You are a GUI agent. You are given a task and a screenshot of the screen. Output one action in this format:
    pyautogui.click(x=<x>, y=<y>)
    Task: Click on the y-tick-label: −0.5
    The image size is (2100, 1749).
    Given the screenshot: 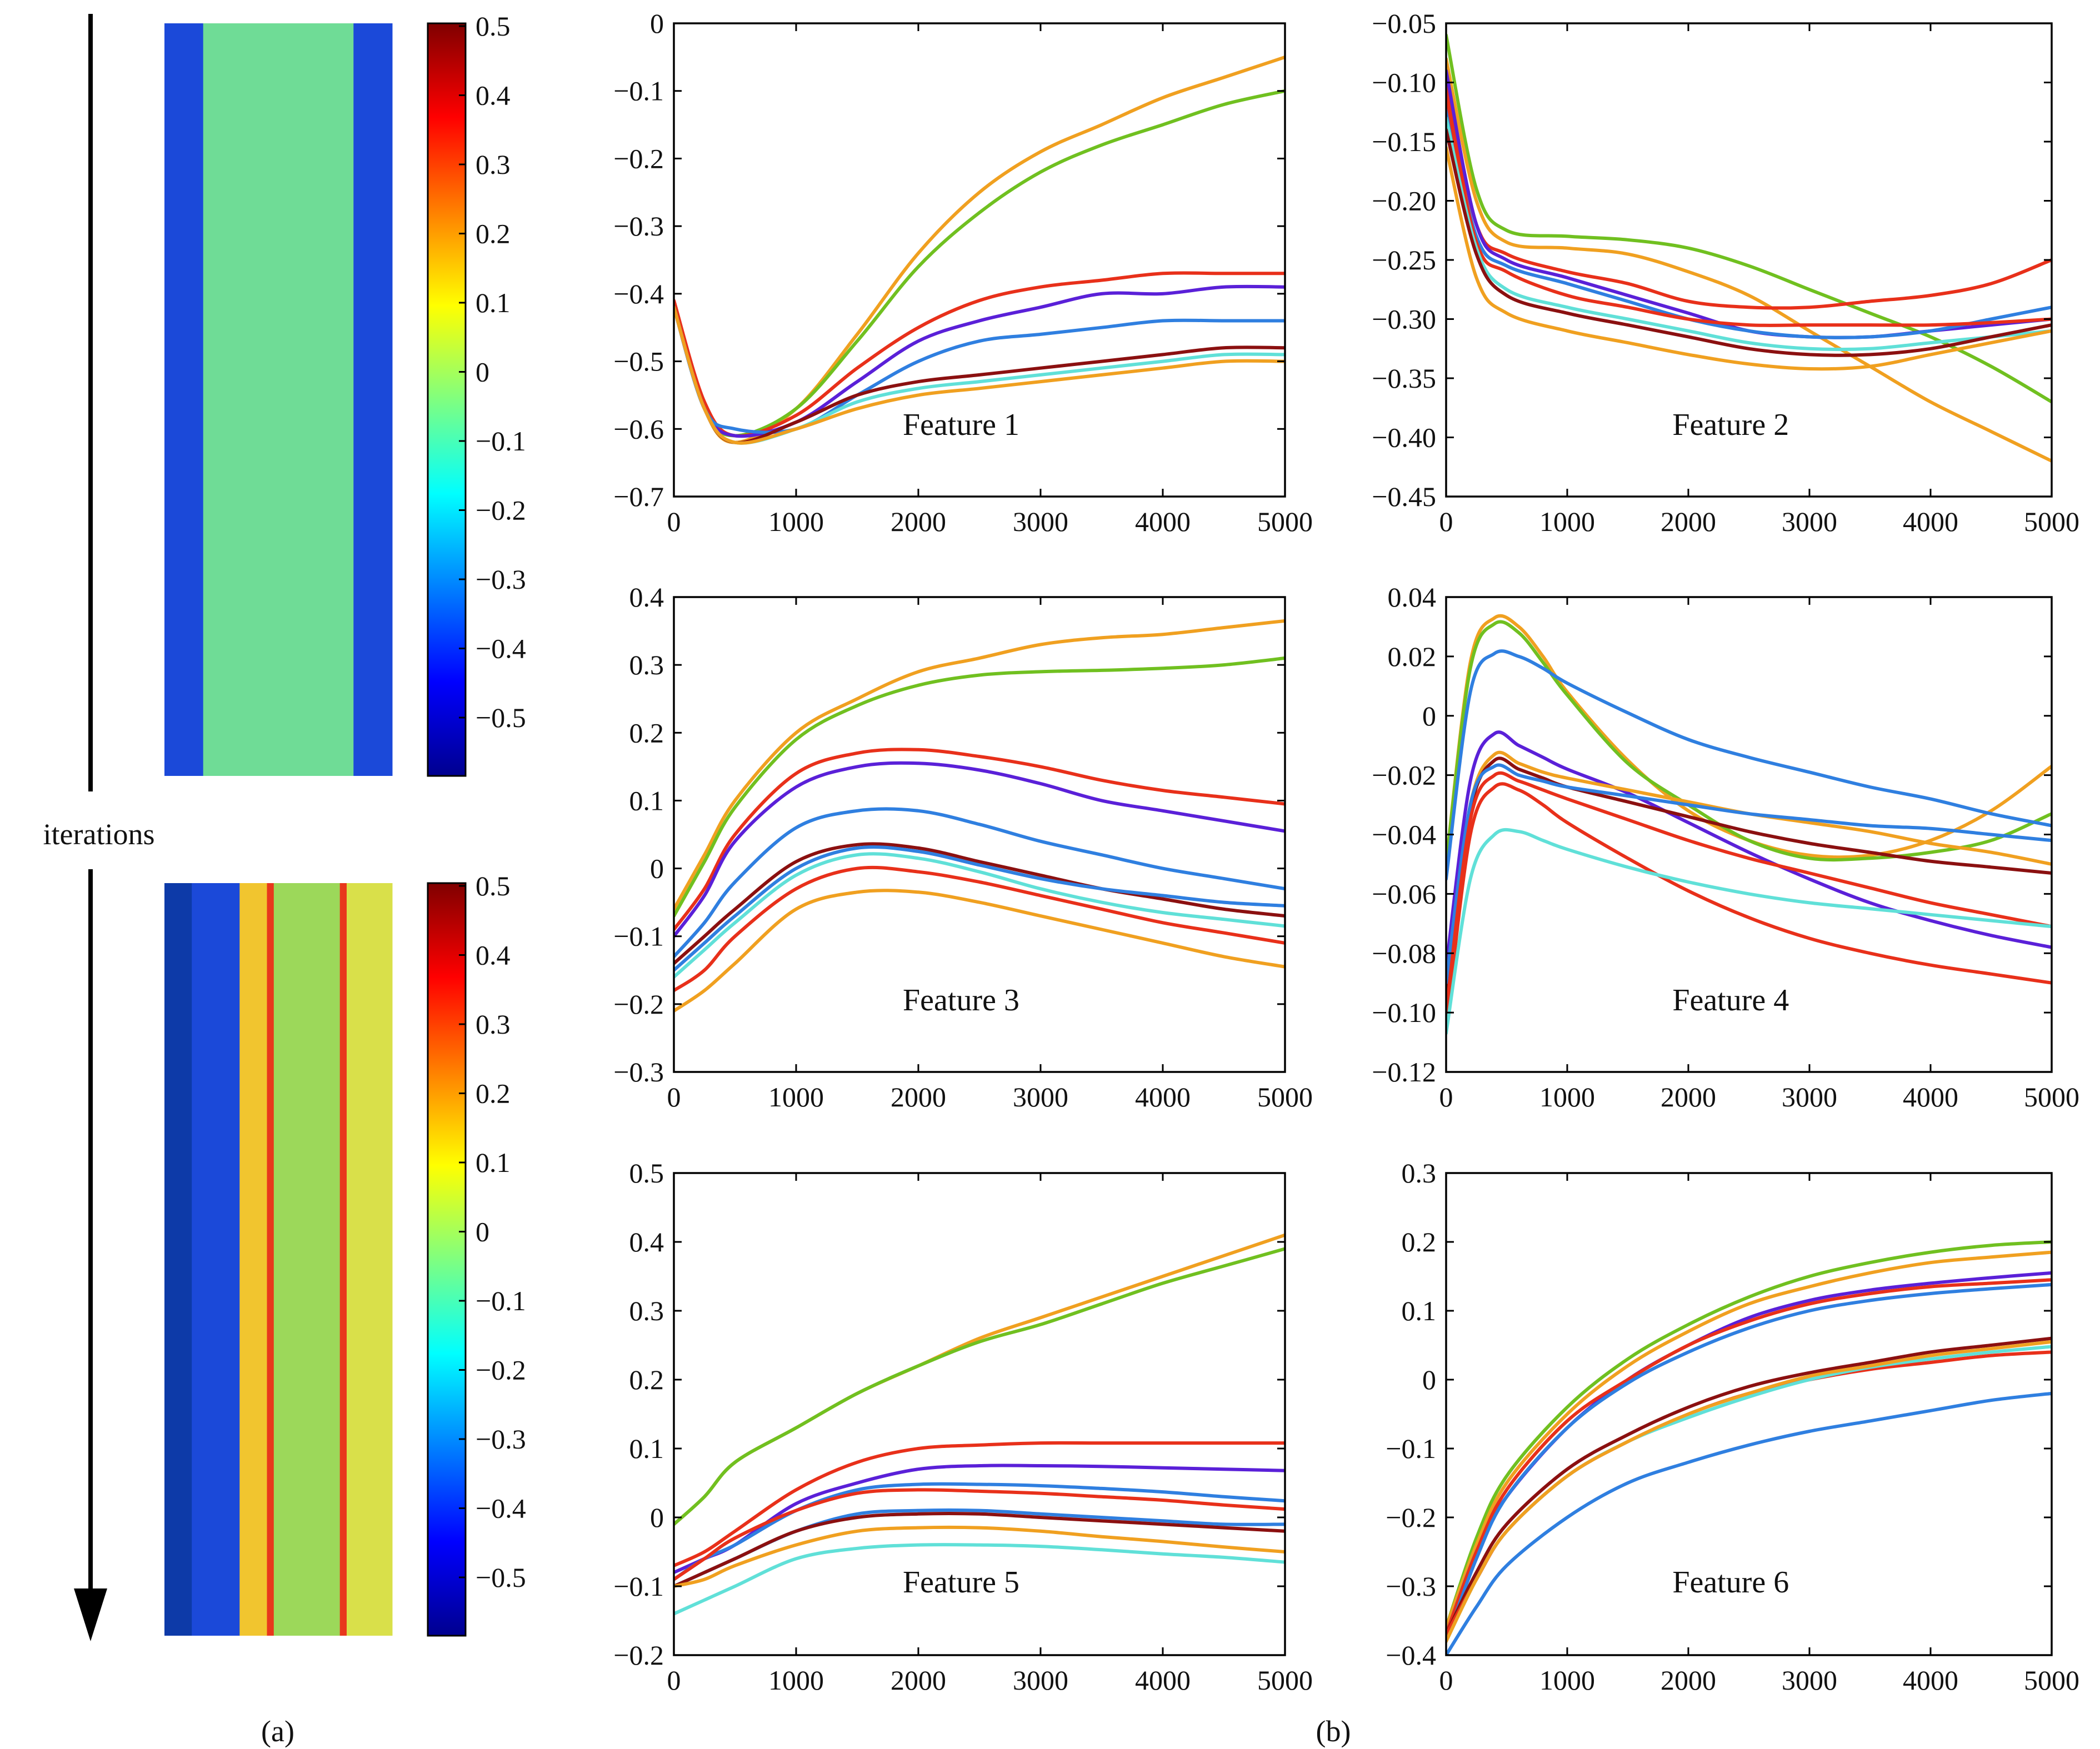 What is the action you would take?
    pyautogui.click(x=638, y=361)
    